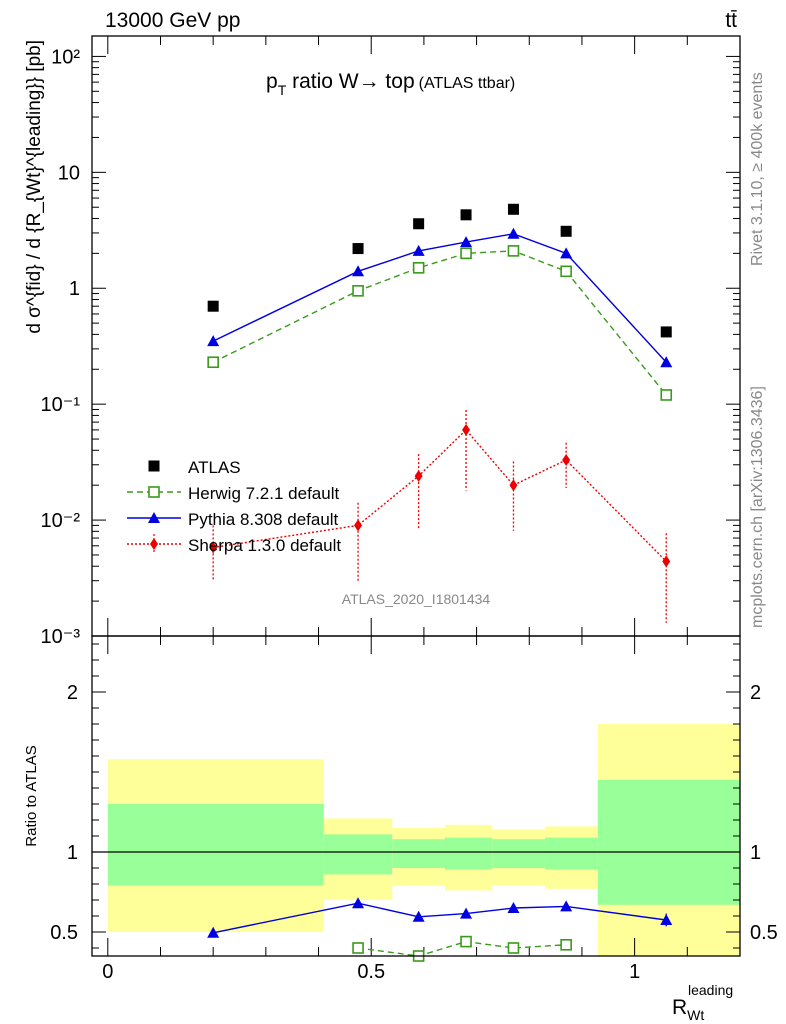 This screenshot has width=786, height=1024. Describe the element at coordinates (154, 466) in the screenshot. I see `legend-marker-atlas` at that location.